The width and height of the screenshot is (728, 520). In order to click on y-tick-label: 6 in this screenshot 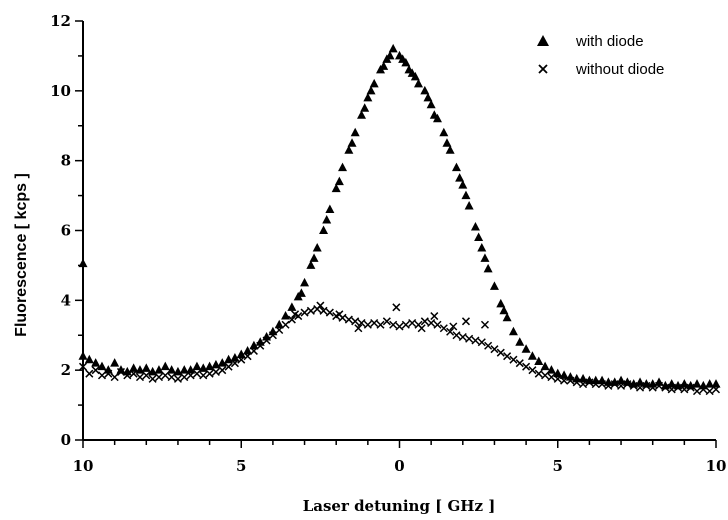, I will do `click(66, 231)`.